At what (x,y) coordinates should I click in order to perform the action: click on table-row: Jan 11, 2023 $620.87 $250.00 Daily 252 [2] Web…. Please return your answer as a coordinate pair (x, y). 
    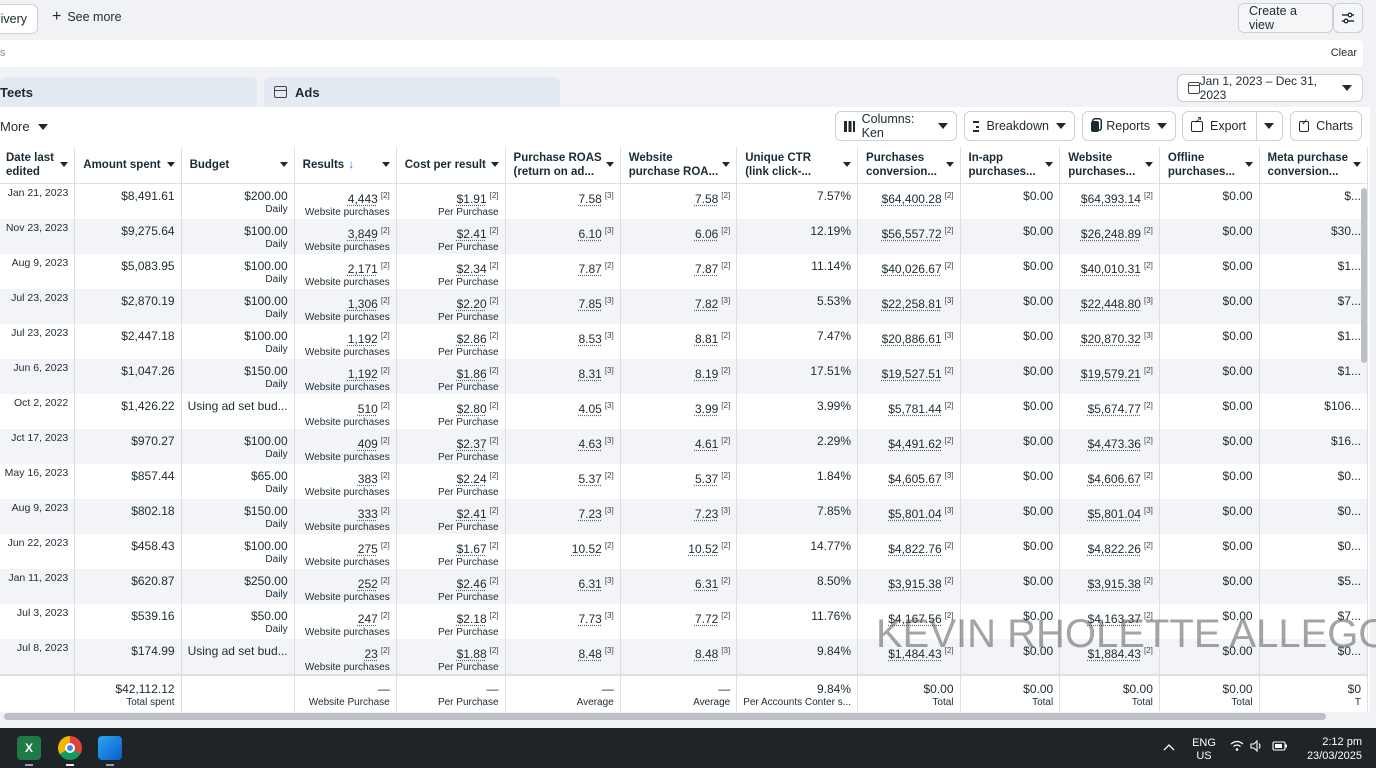
    Looking at the image, I should click on (684, 586).